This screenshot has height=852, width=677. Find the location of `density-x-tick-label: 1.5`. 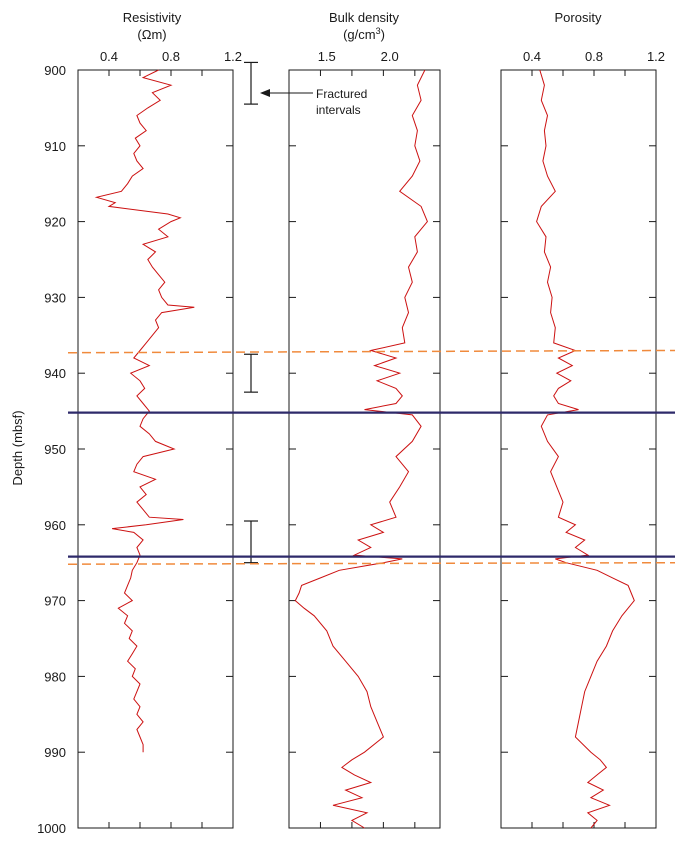

density-x-tick-label: 1.5 is located at coordinates (327, 56).